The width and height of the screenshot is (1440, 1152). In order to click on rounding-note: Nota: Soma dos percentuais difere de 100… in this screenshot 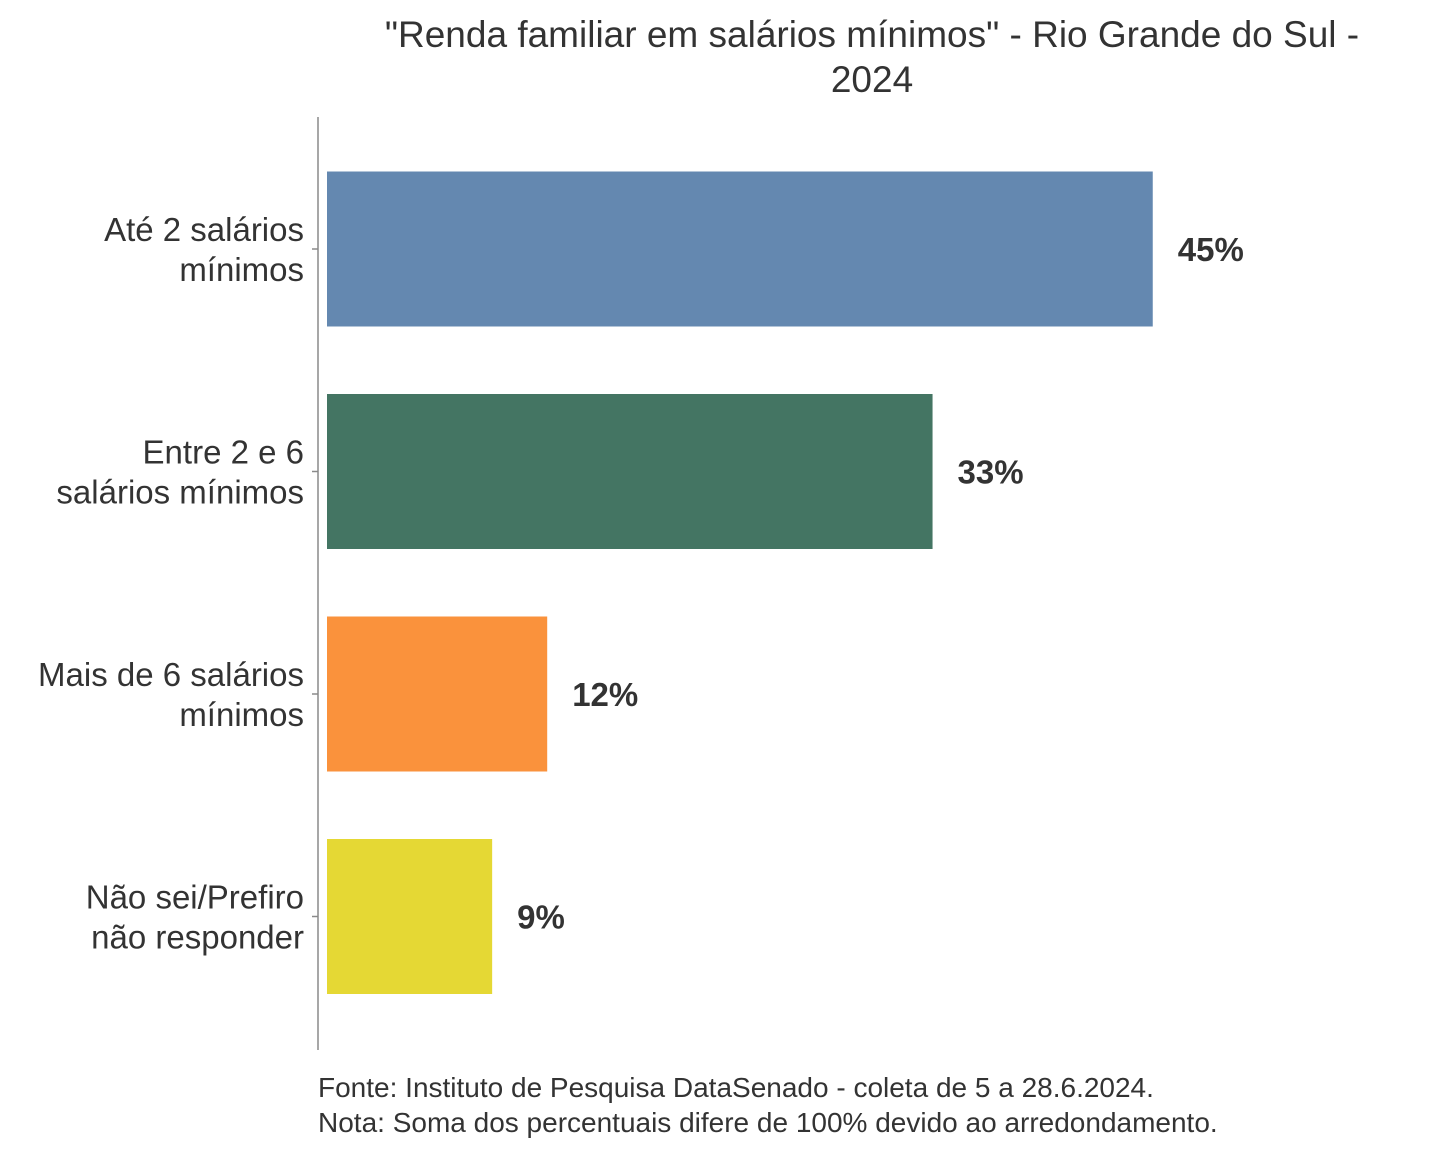, I will do `click(768, 1122)`.